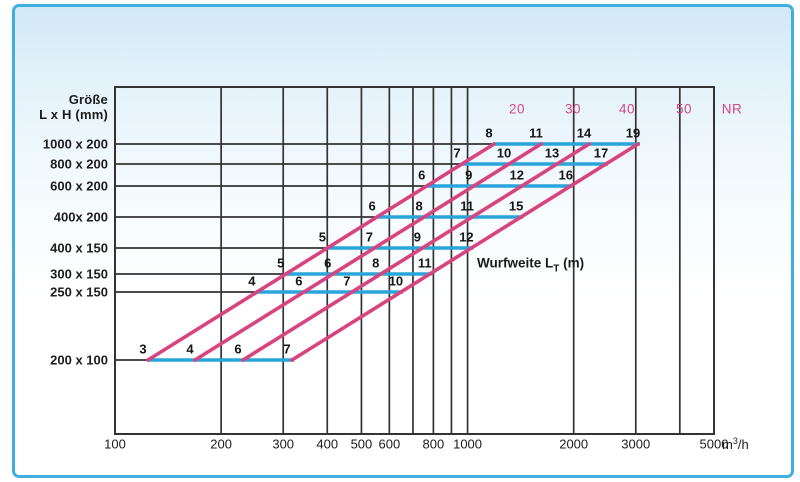  What do you see at coordinates (221, 444) in the screenshot?
I see `x-tick-label-200: 200` at bounding box center [221, 444].